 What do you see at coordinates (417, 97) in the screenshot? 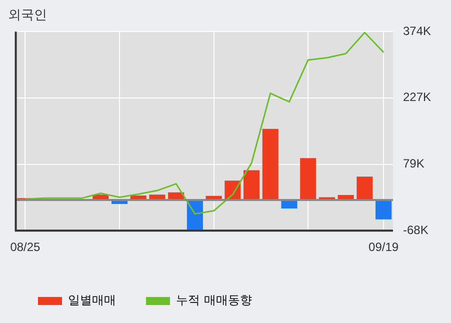
I see `y-tick-label: 227K` at bounding box center [417, 97].